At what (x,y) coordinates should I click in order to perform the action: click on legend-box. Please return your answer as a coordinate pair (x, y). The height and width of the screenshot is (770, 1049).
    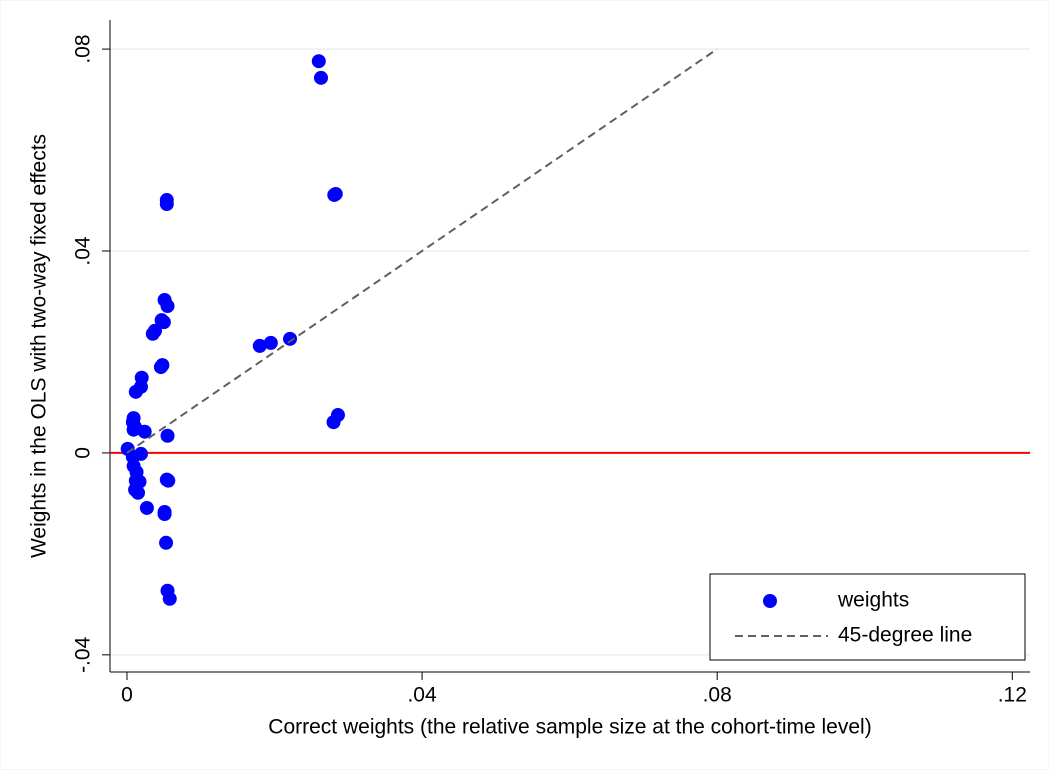
    Looking at the image, I should click on (867, 617).